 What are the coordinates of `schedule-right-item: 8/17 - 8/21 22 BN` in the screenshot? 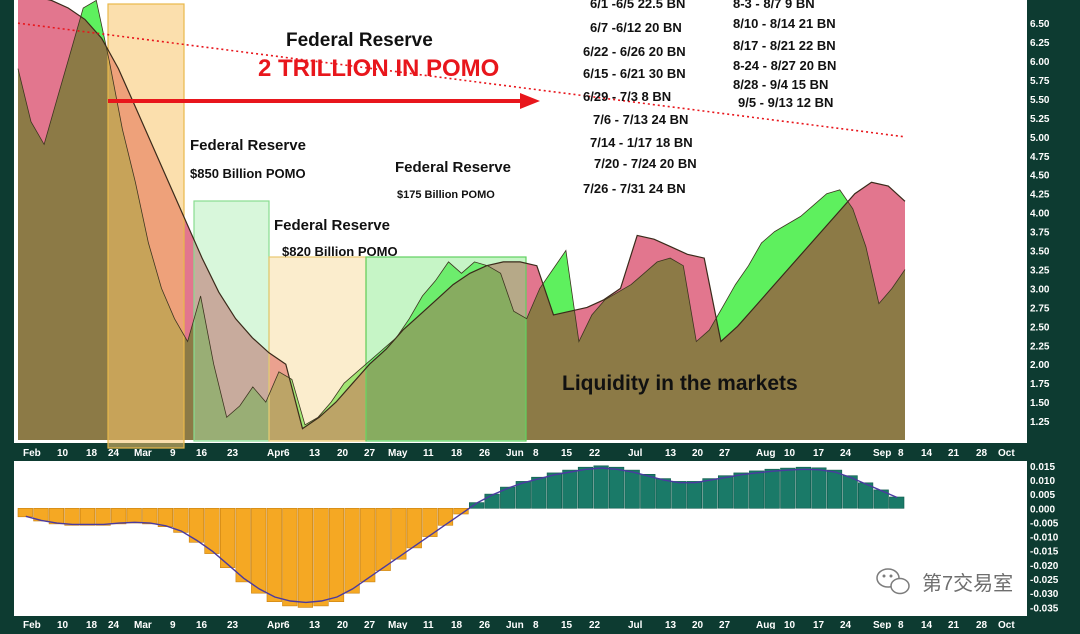 It's located at (784, 45).